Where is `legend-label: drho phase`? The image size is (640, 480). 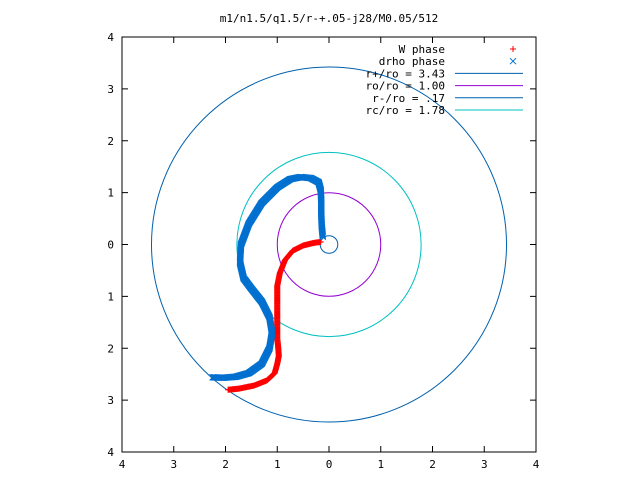
legend-label: drho phase is located at coordinates (412, 61).